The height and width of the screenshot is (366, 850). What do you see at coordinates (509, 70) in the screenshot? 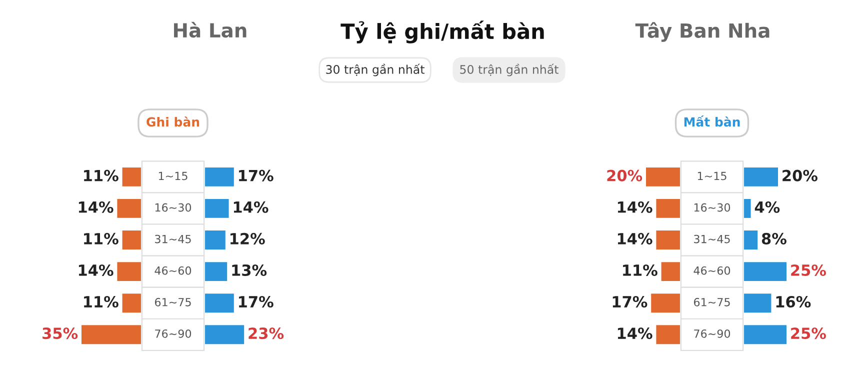
I see `text: 50 trận gần nhất` at bounding box center [509, 70].